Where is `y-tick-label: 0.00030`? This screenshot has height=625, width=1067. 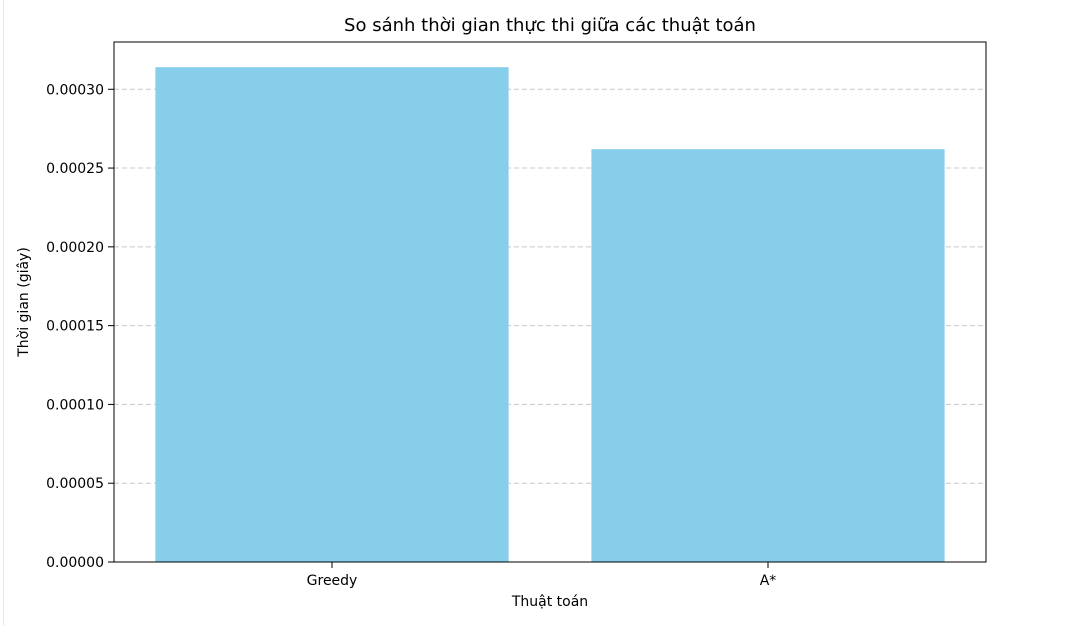 y-tick-label: 0.00030 is located at coordinates (75, 90).